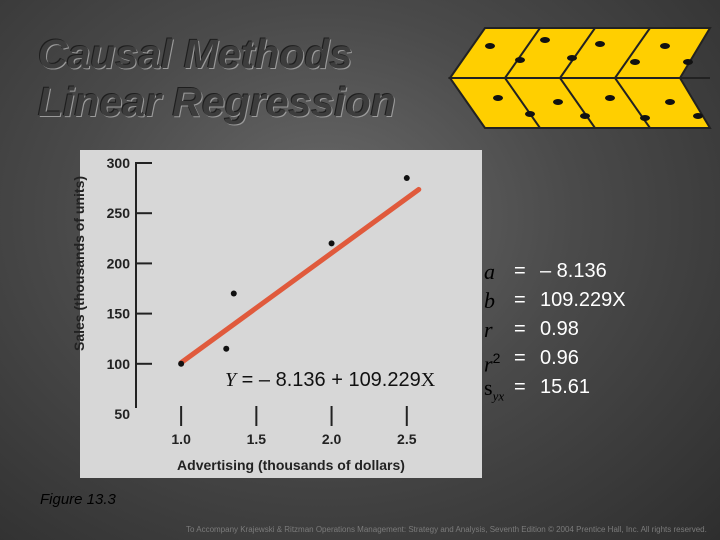  I want to click on y-tick-label-50: 50, so click(122, 414).